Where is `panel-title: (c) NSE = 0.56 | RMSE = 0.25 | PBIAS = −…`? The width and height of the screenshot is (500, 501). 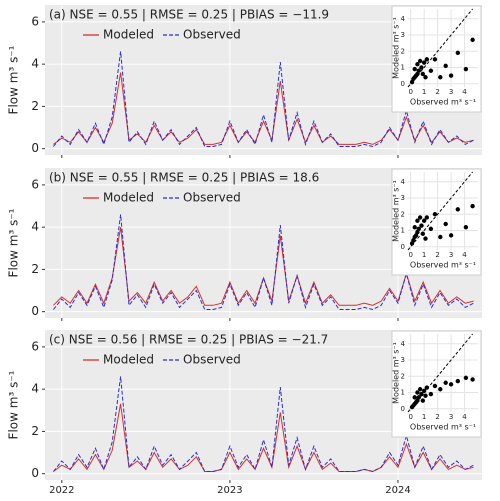
panel-title: (c) NSE = 0.56 | RMSE = 0.25 | PBIAS = −… is located at coordinates (188, 340).